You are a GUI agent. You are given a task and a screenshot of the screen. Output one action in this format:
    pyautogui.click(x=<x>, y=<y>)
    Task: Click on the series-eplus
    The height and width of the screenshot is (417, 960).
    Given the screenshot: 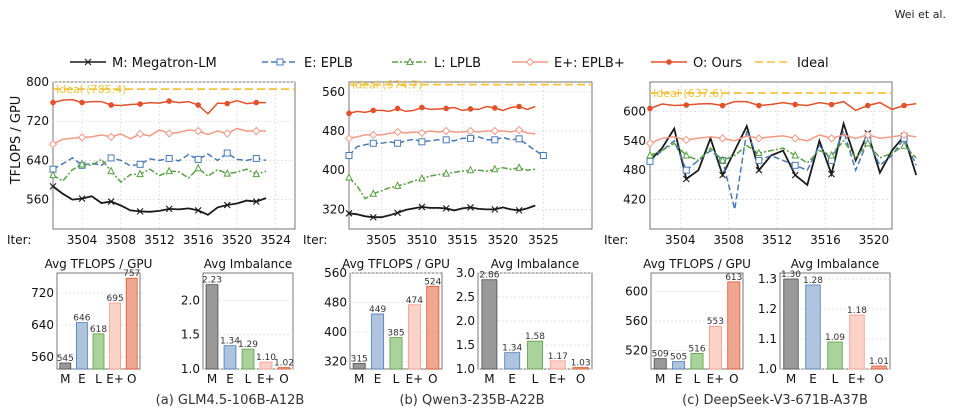 What is the action you would take?
    pyautogui.click(x=440, y=134)
    